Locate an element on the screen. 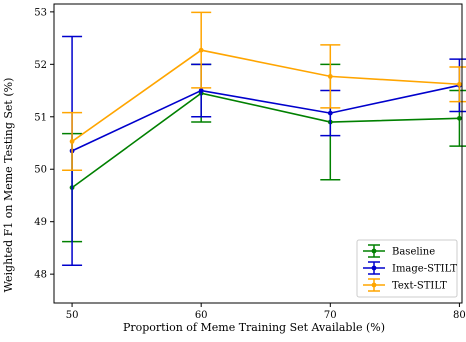 This screenshot has height=342, width=466. y-tick-label: 52 is located at coordinates (40, 65).